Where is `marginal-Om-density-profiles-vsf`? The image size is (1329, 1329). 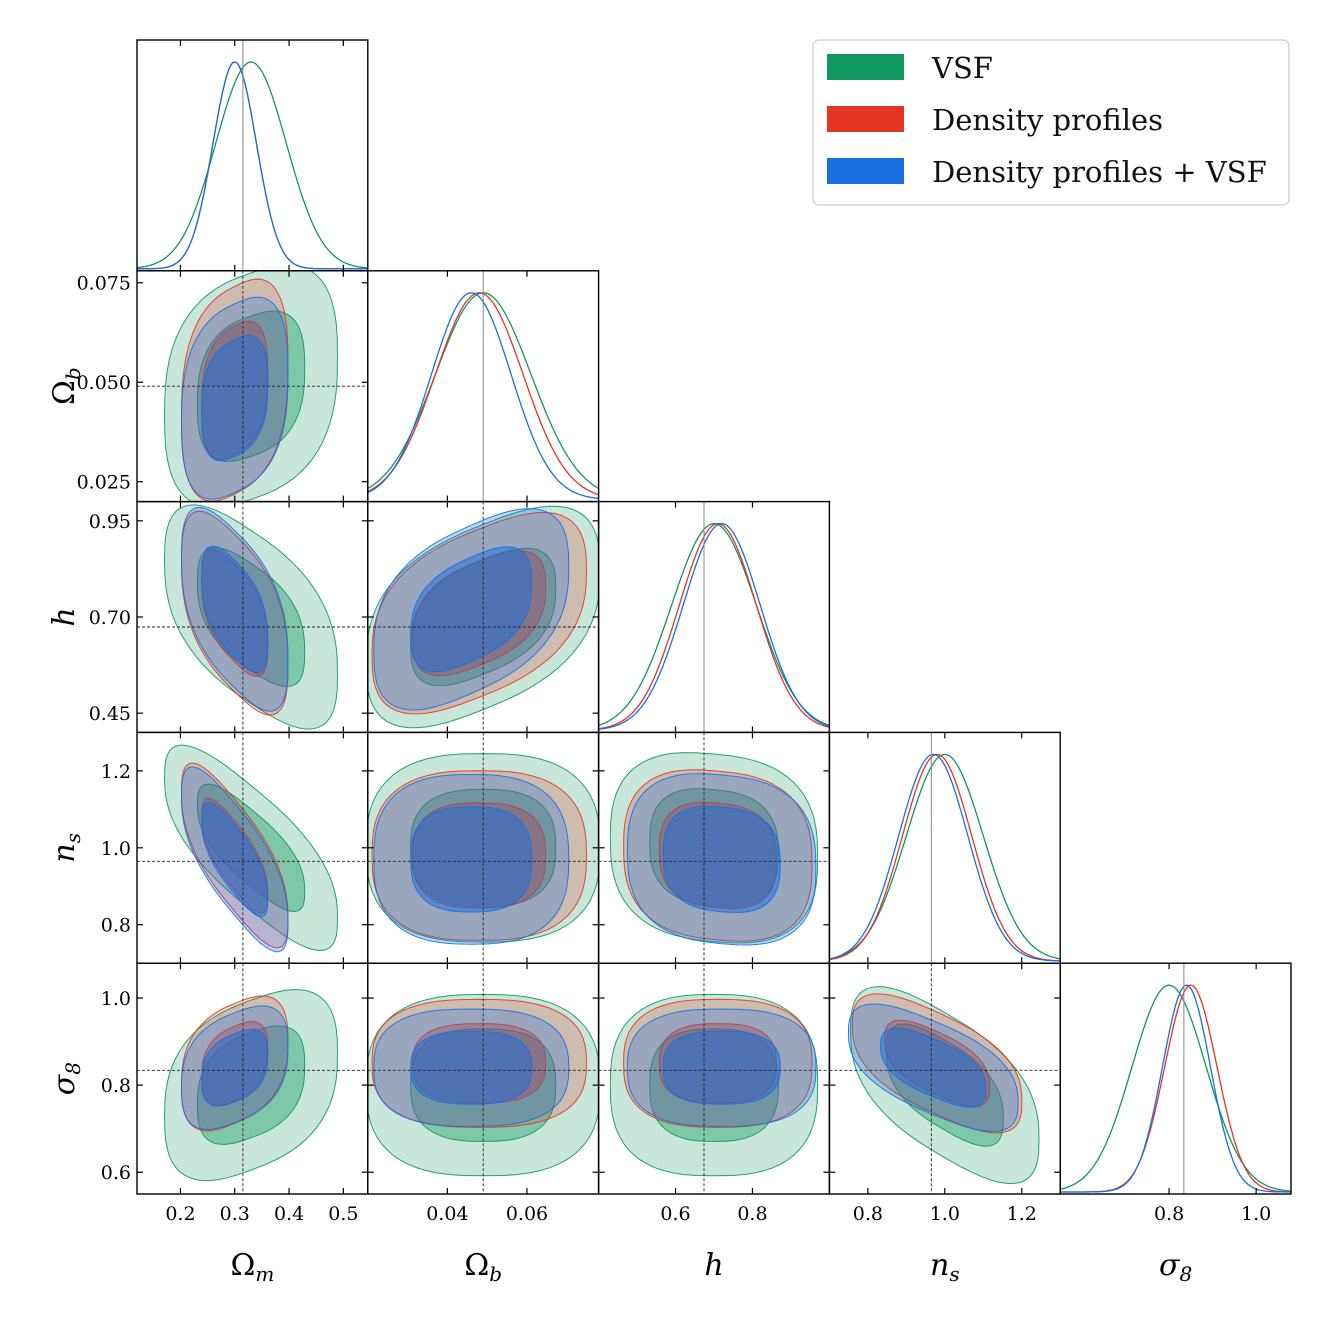 marginal-Om-density-profiles-vsf is located at coordinates (252, 165).